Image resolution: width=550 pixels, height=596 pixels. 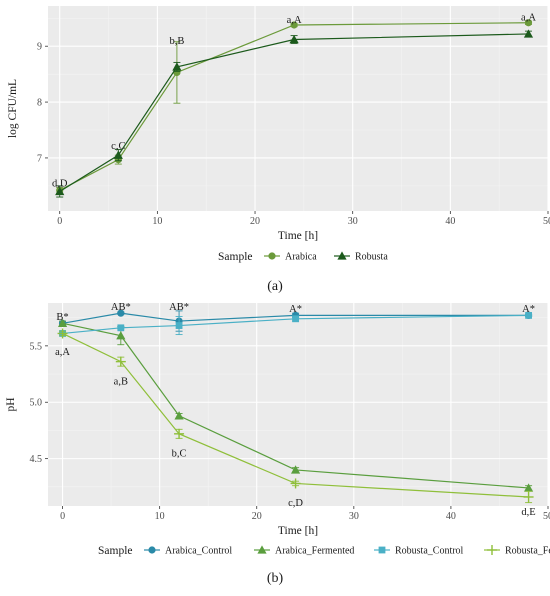 I want to click on annotation-label: a,B, so click(x=121, y=381).